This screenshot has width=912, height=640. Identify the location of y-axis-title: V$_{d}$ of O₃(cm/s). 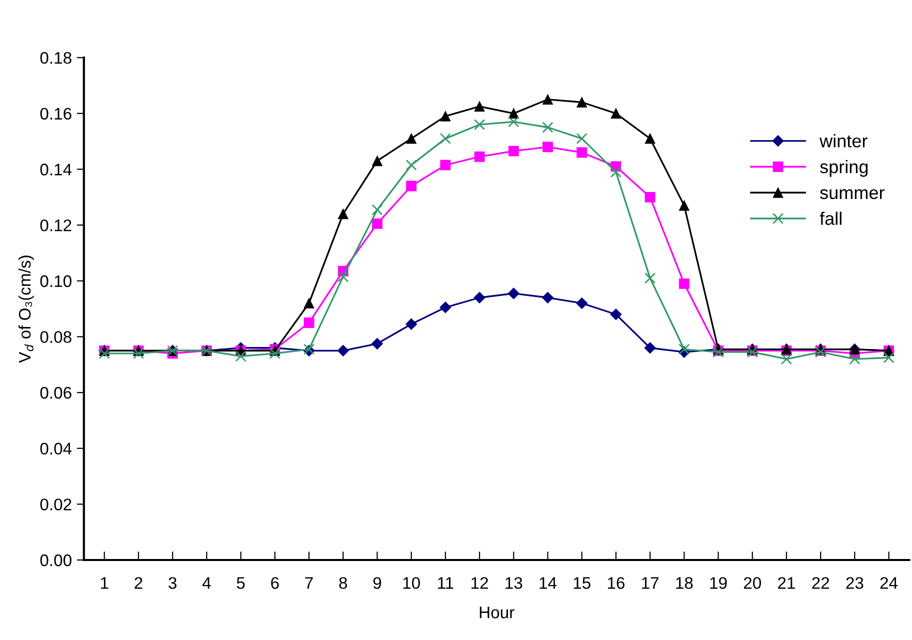
(26, 309).